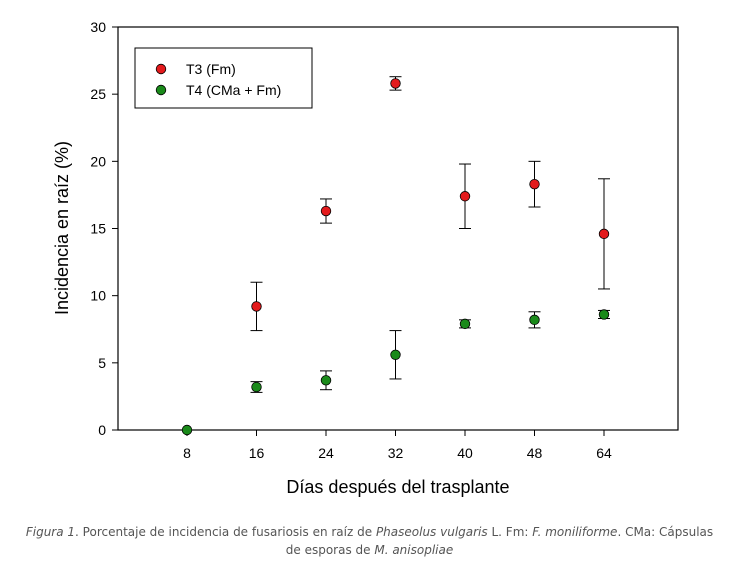 The image size is (739, 579). I want to click on caption-figure-label: Figura 1, so click(50, 532).